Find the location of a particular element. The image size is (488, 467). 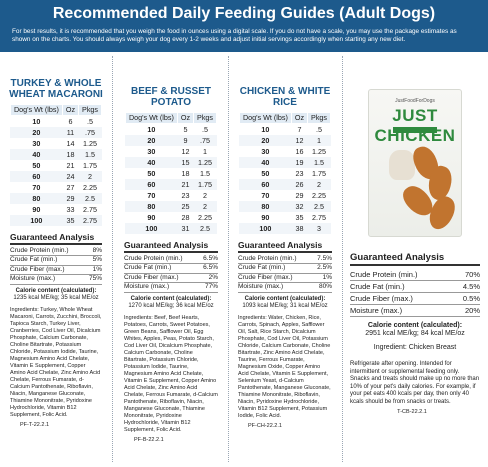

table-row: 80 32 2.5 is located at coordinates (285, 206).